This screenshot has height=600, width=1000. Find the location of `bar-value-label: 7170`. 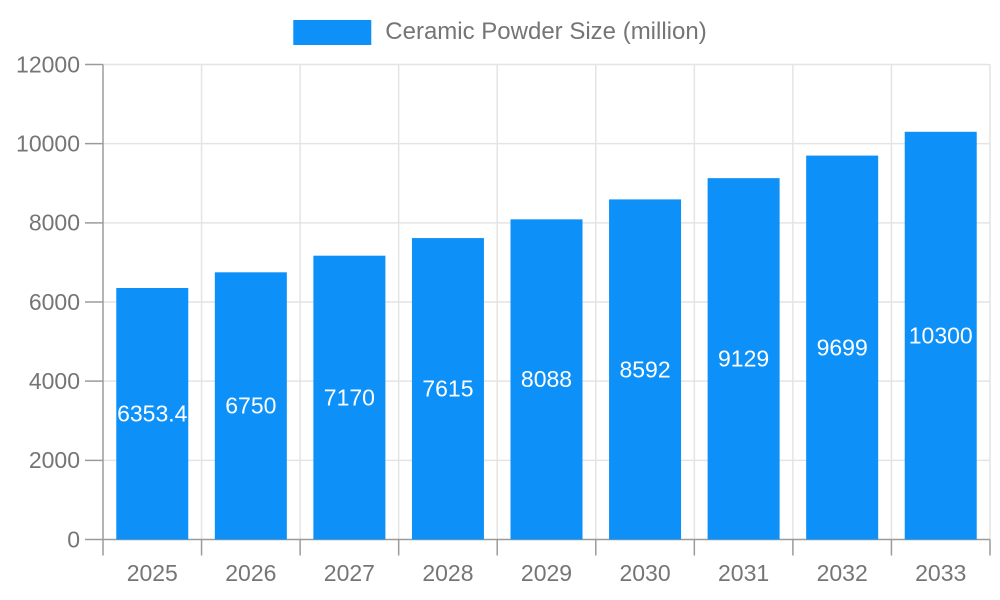

bar-value-label: 7170 is located at coordinates (349, 397).